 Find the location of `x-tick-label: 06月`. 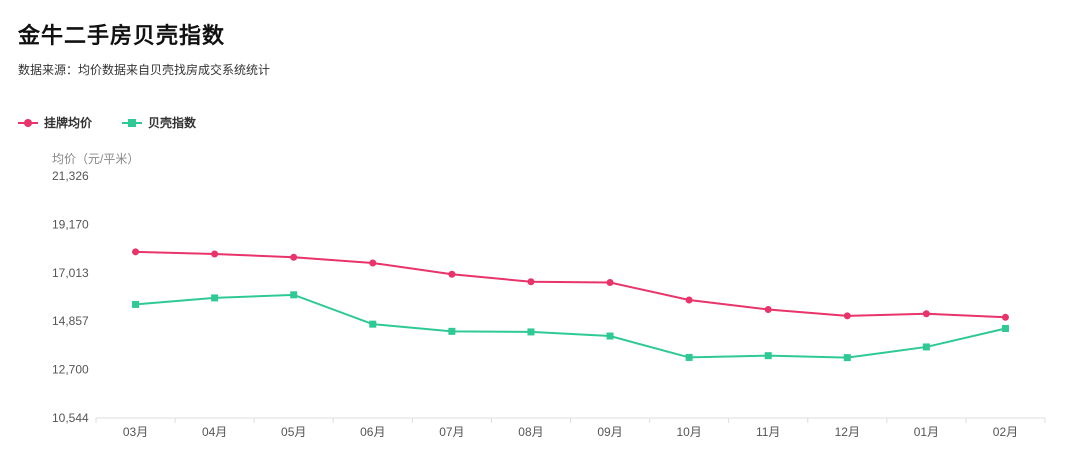

x-tick-label: 06月 is located at coordinates (372, 432).